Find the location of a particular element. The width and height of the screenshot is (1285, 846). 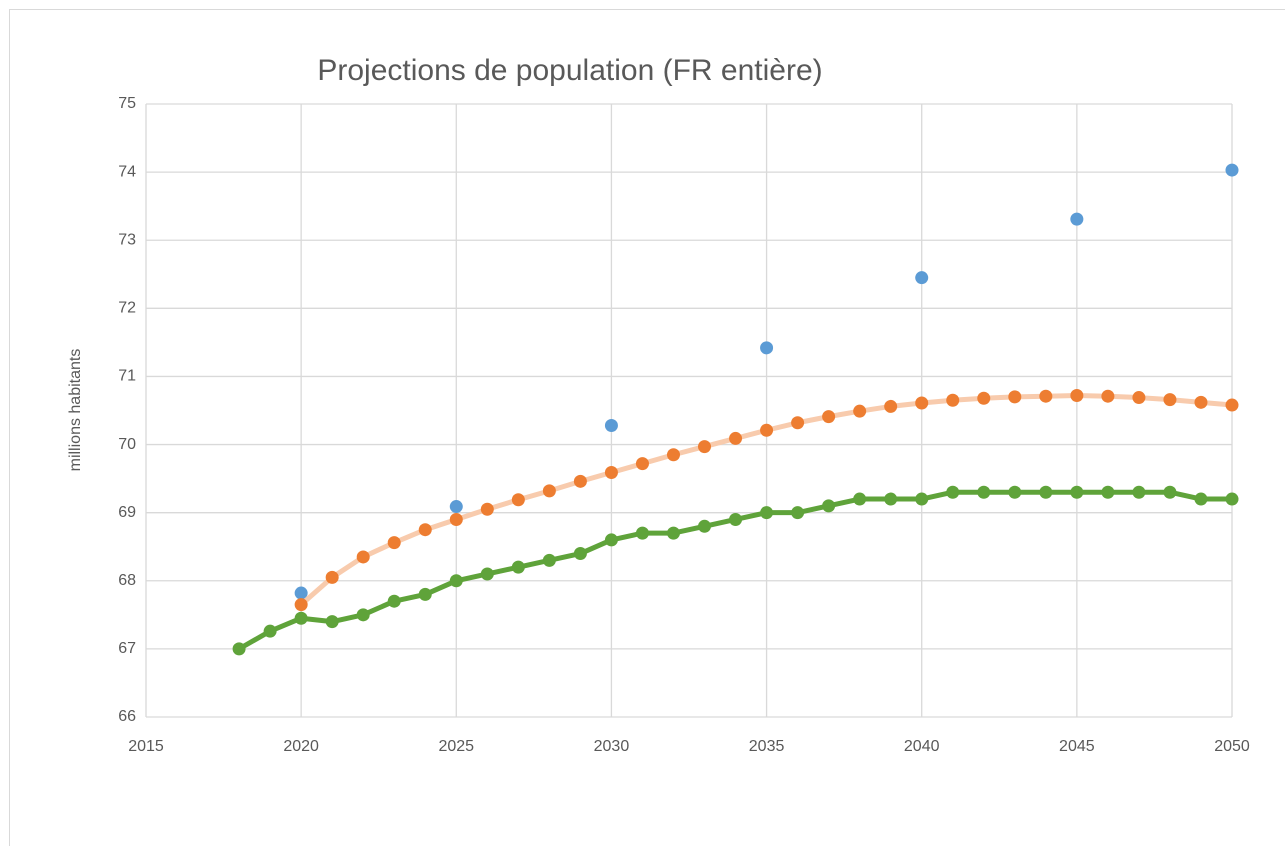

y-tick-label: 72 is located at coordinates (127, 308).